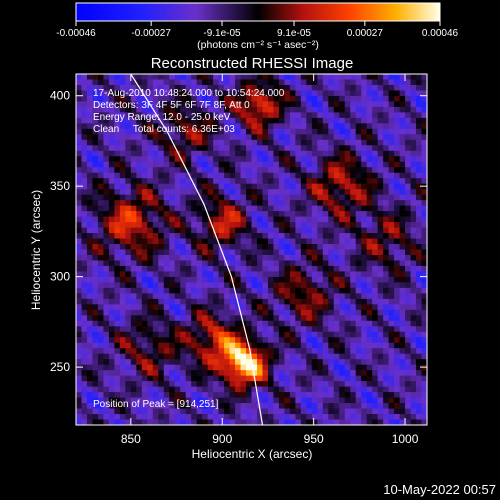 Image resolution: width=500 pixels, height=500 pixels. I want to click on chart-title: Reconstructed RHESSI Image, so click(252, 63).